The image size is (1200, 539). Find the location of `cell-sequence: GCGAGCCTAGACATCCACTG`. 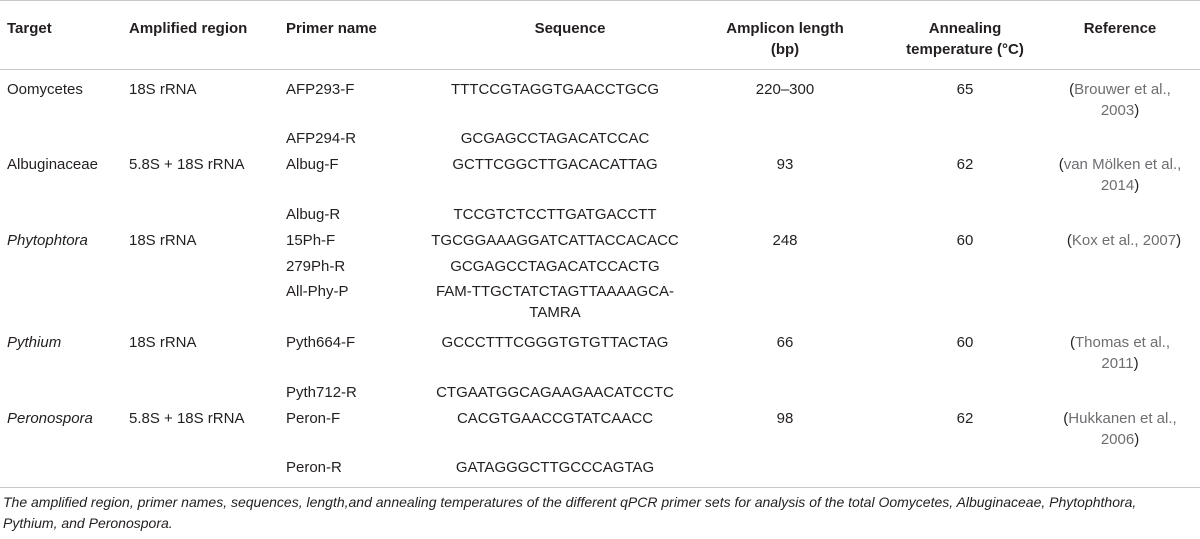

cell-sequence: GCGAGCCTAGACATCCACTG is located at coordinates (555, 266).